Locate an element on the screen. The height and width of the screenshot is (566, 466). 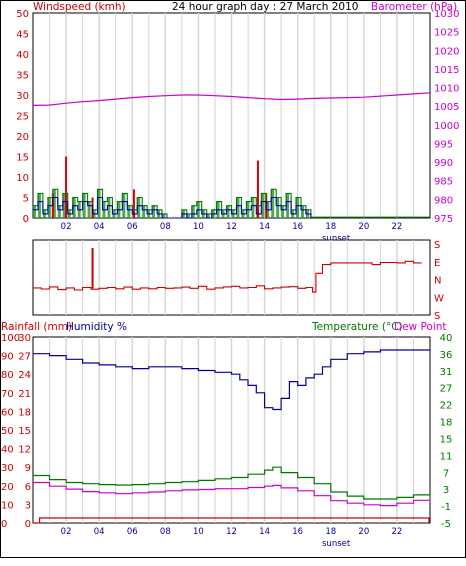
temperature-tick-label: 18 is located at coordinates (446, 423).